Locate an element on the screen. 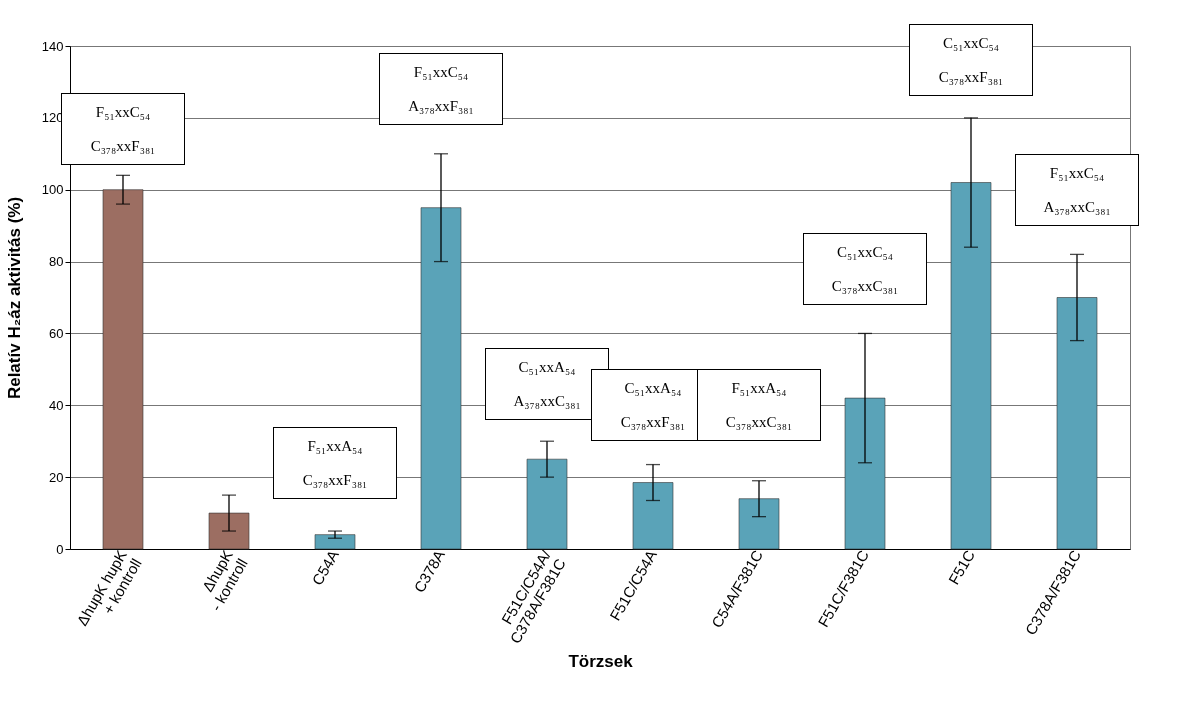  y-tick-label: 40 is located at coordinates (56, 405).